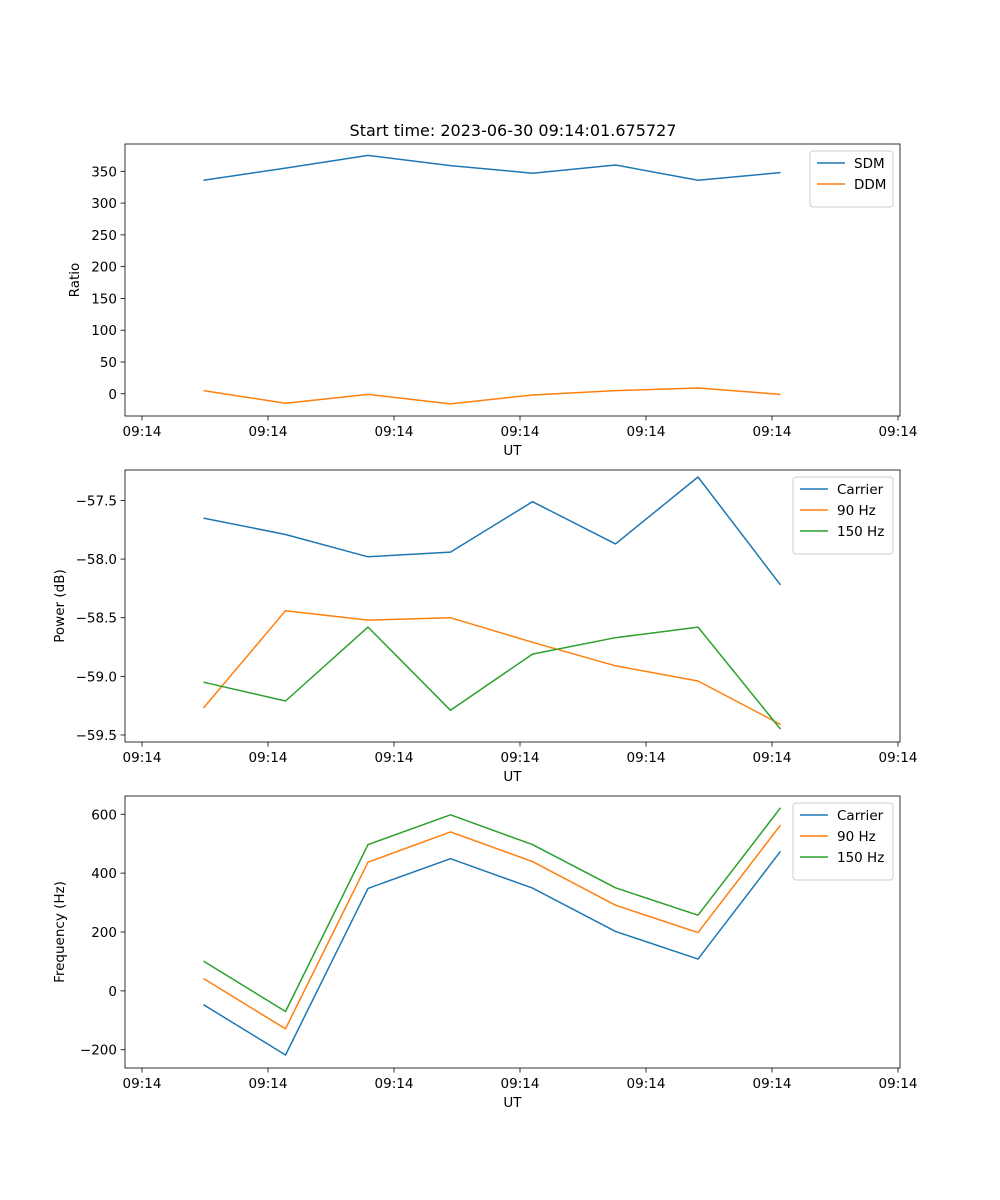  Describe the element at coordinates (60, 932) in the screenshot. I see `y-axis-label: Frequency (Hz)` at that location.